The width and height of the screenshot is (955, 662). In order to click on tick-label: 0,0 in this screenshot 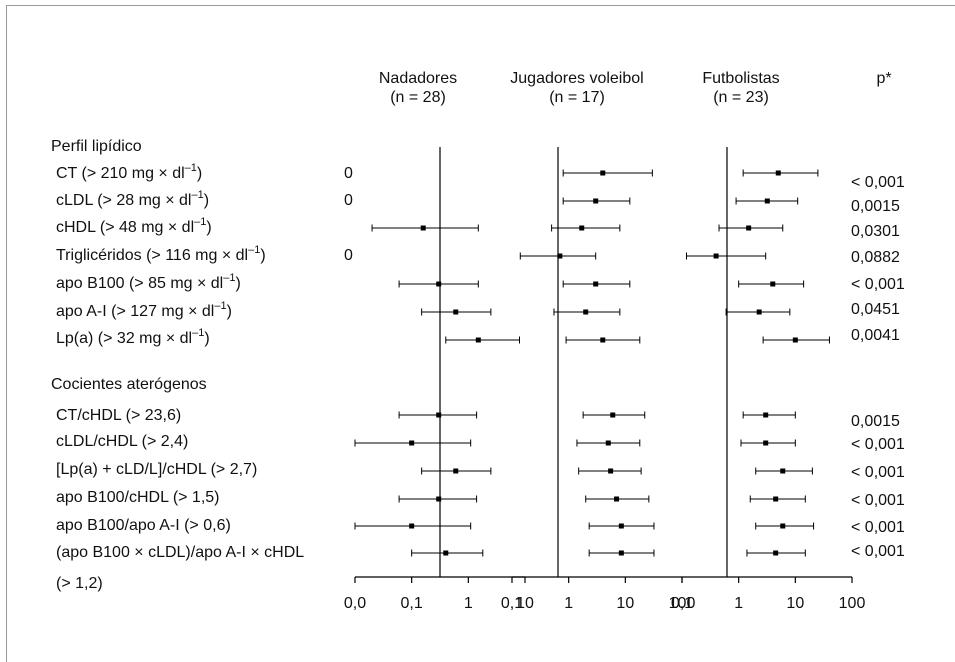, I will do `click(355, 603)`.